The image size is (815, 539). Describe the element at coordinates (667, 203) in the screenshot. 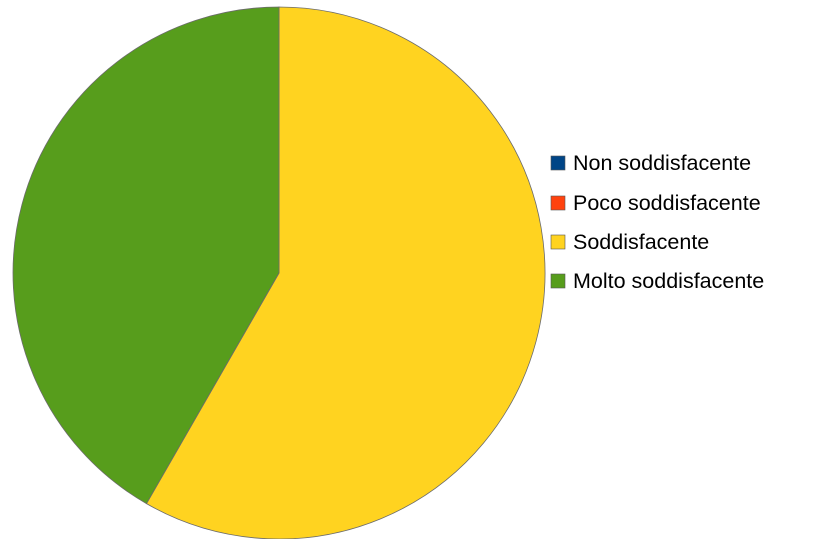

I see `legend-label: Poco soddisfacente` at that location.